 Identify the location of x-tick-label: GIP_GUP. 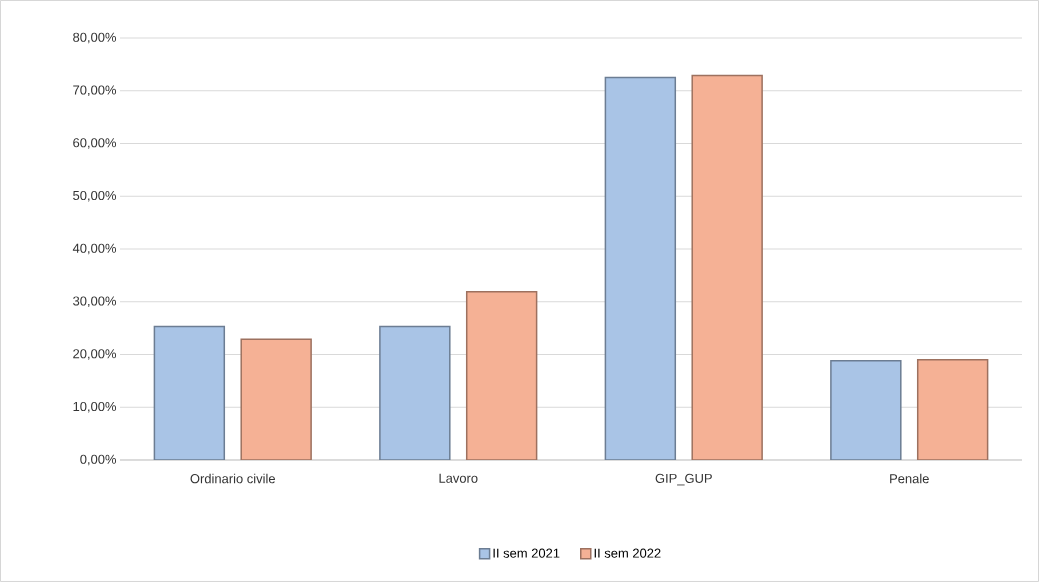
(683, 479).